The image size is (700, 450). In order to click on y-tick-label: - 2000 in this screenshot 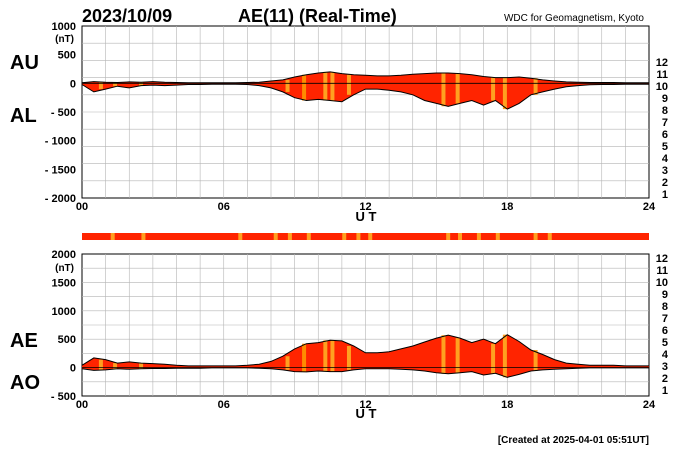, I will do `click(60, 199)`.